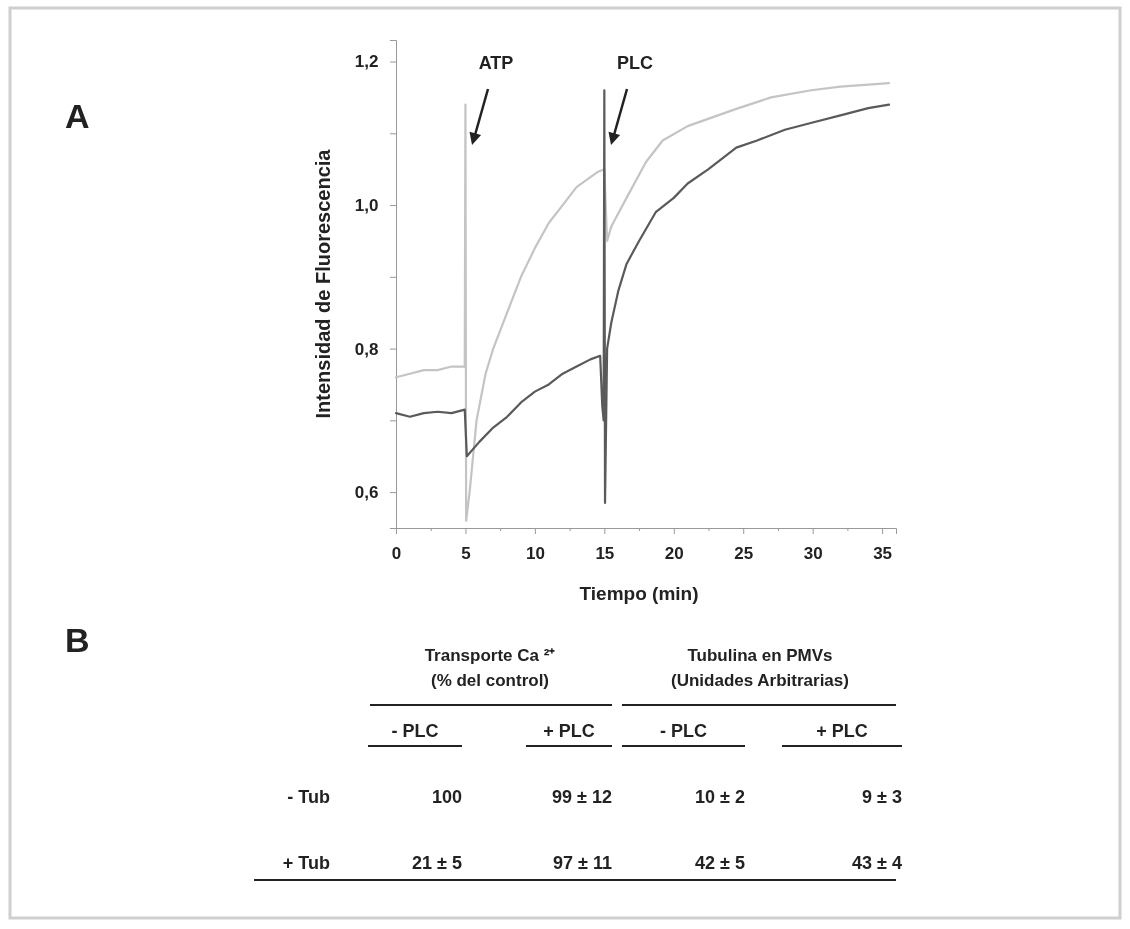  I want to click on text: Tubulina en PMVs, so click(760, 655).